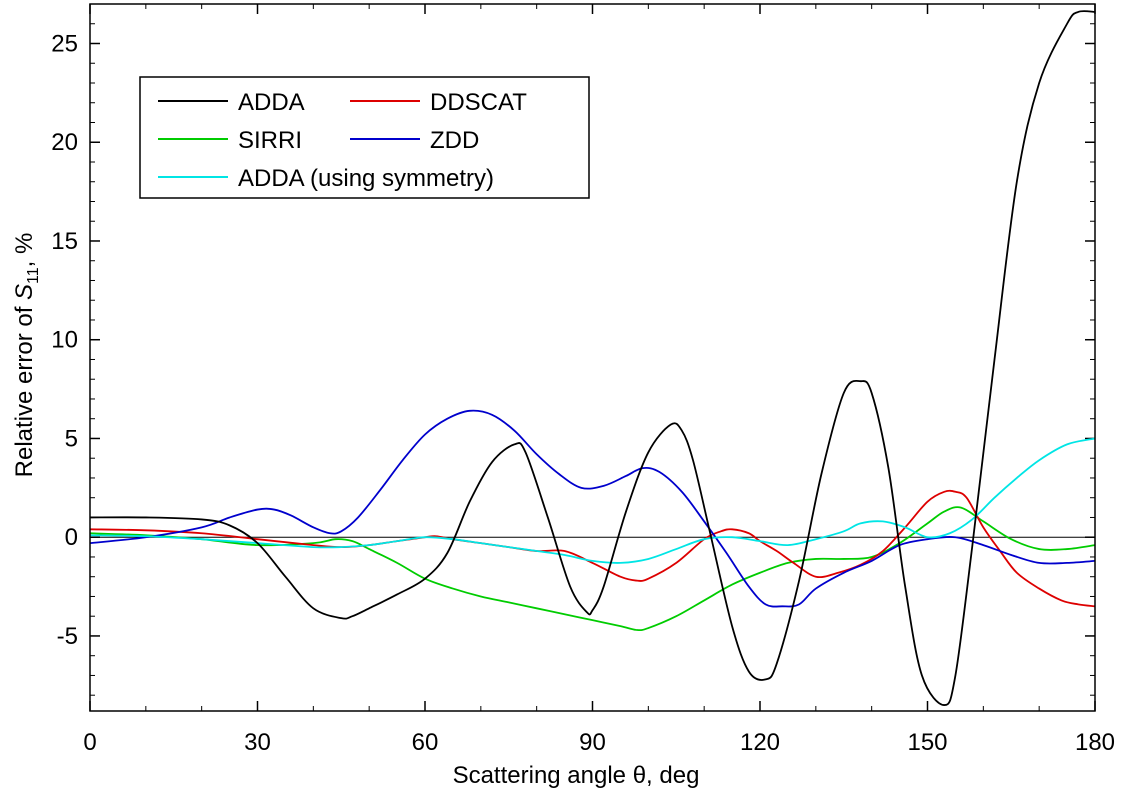 This screenshot has width=1123, height=795. I want to click on y-tick-label: 5, so click(71, 438).